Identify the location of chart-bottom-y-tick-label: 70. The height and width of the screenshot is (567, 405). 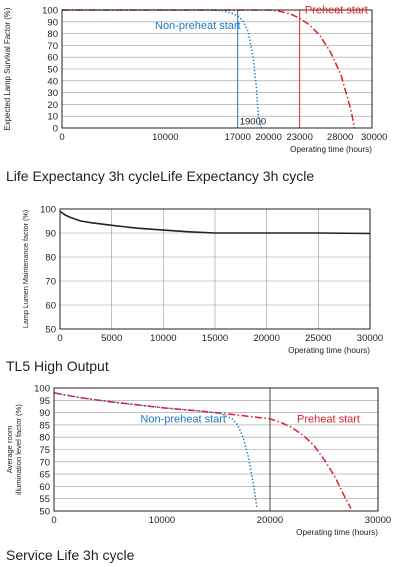
(44, 462).